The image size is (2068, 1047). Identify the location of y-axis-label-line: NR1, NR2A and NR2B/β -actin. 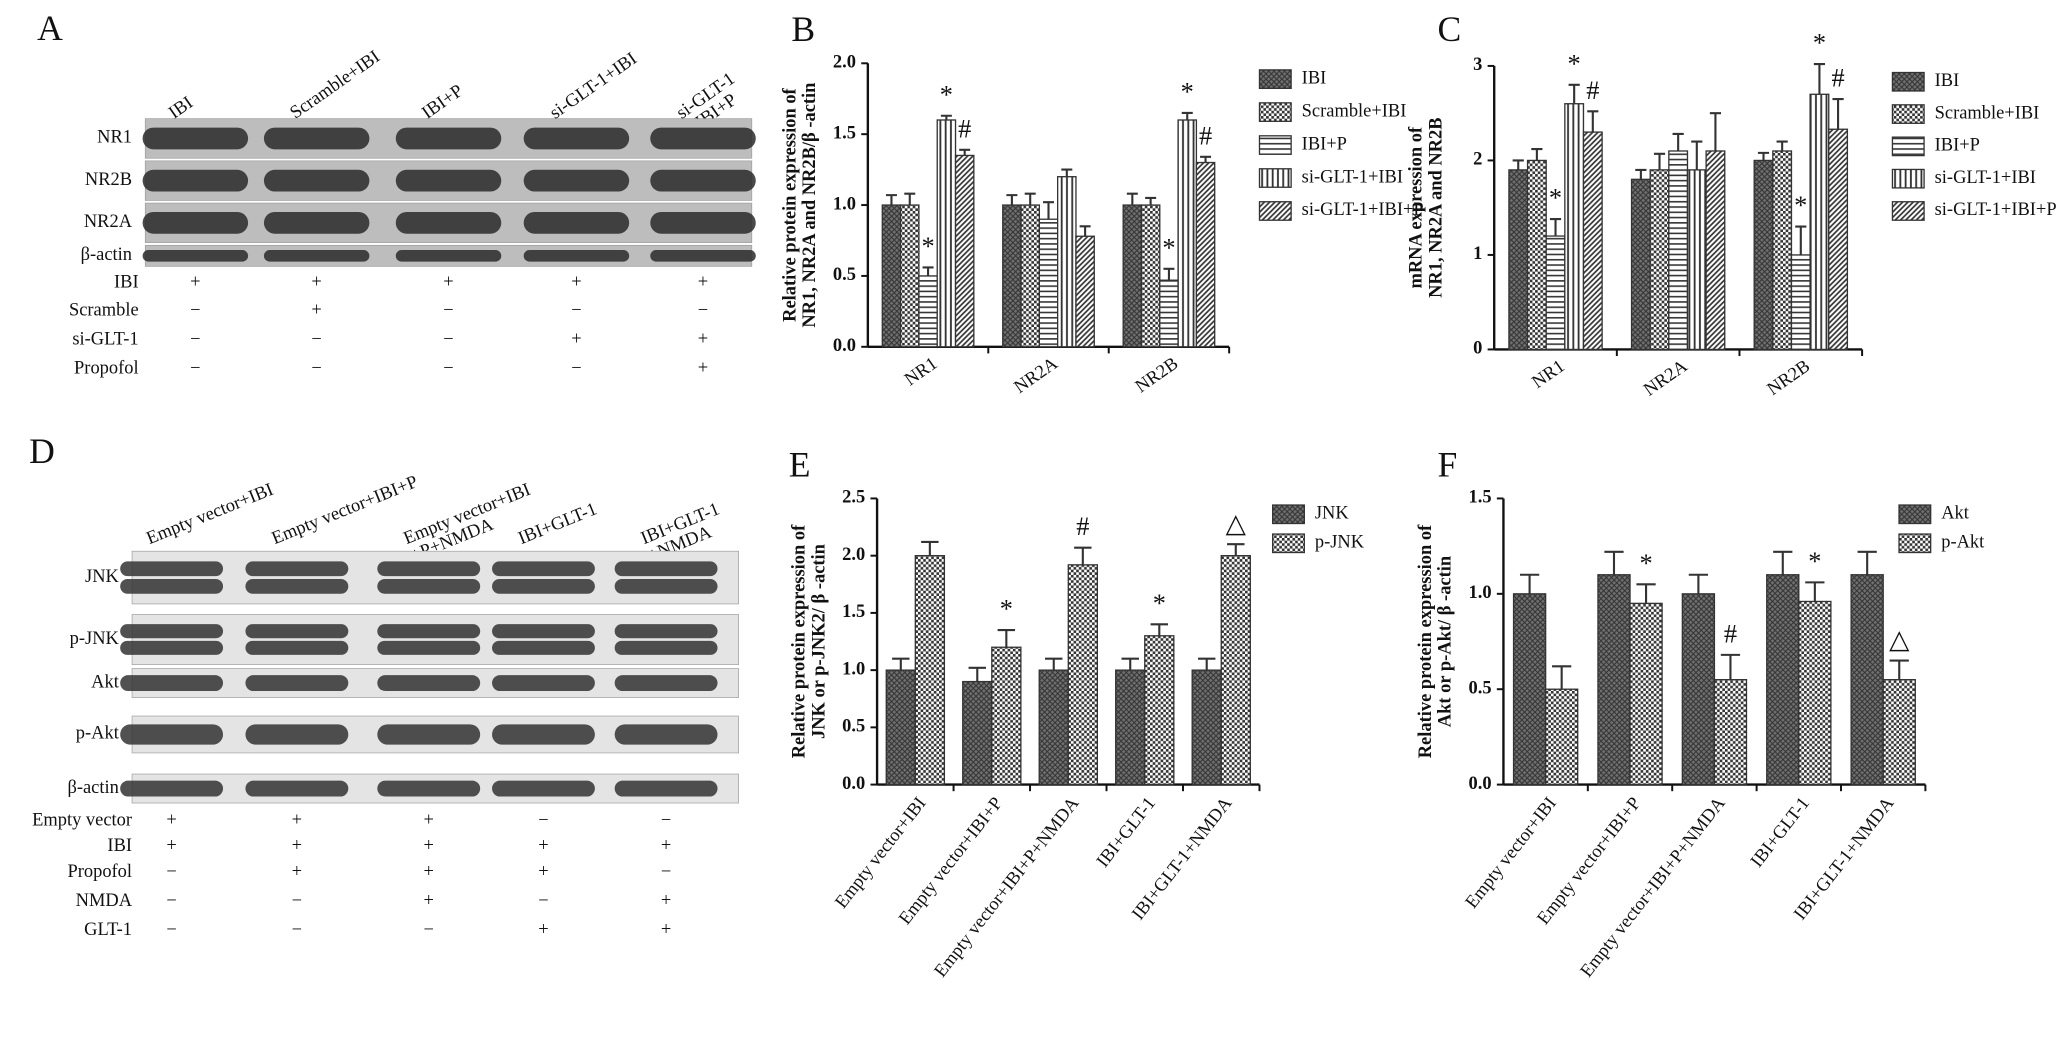
(809, 205).